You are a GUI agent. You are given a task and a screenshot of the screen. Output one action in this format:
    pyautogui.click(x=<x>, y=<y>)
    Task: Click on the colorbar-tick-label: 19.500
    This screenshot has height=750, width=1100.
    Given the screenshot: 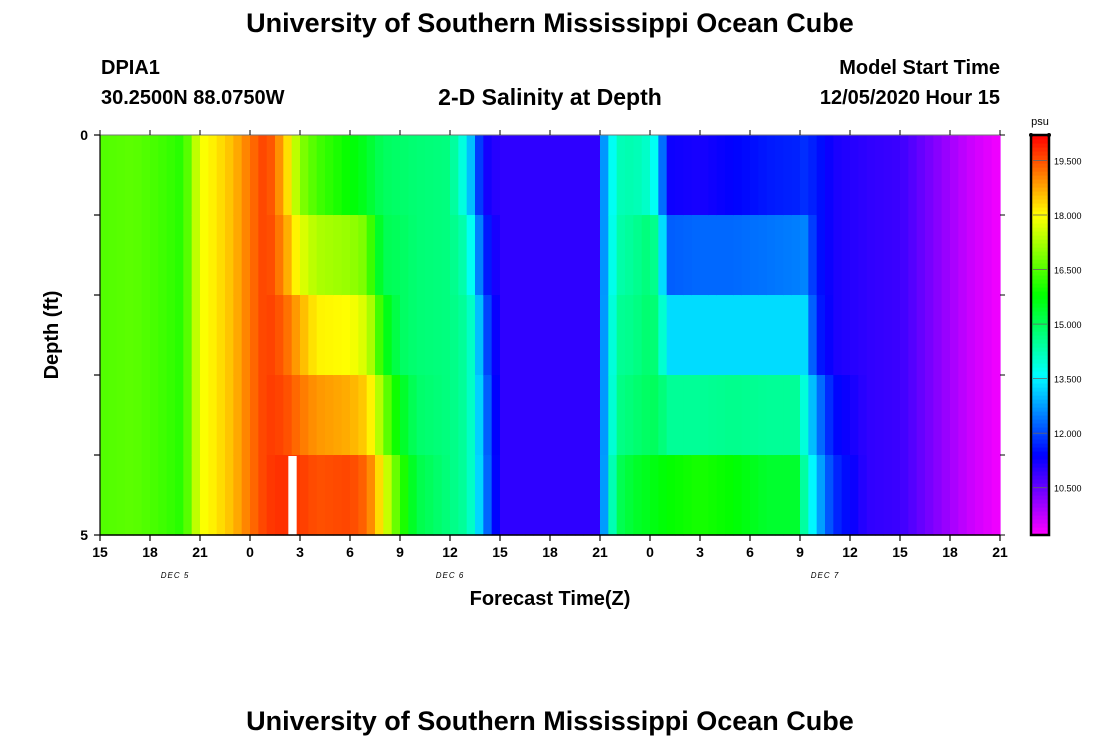 What is the action you would take?
    pyautogui.click(x=1068, y=161)
    